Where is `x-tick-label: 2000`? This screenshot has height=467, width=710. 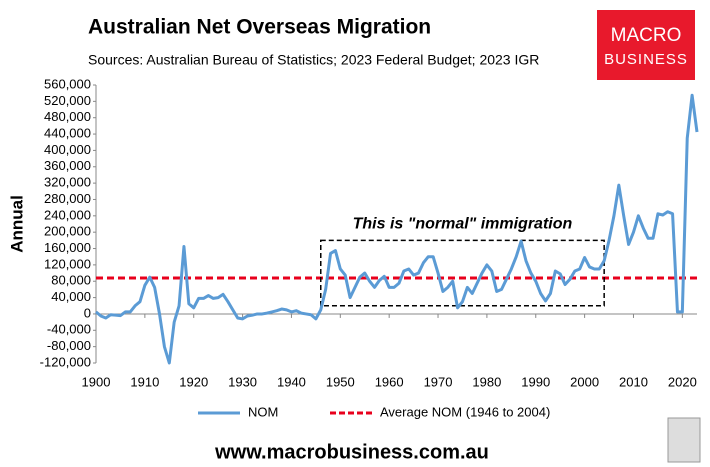
x-tick-label: 2000 is located at coordinates (584, 381).